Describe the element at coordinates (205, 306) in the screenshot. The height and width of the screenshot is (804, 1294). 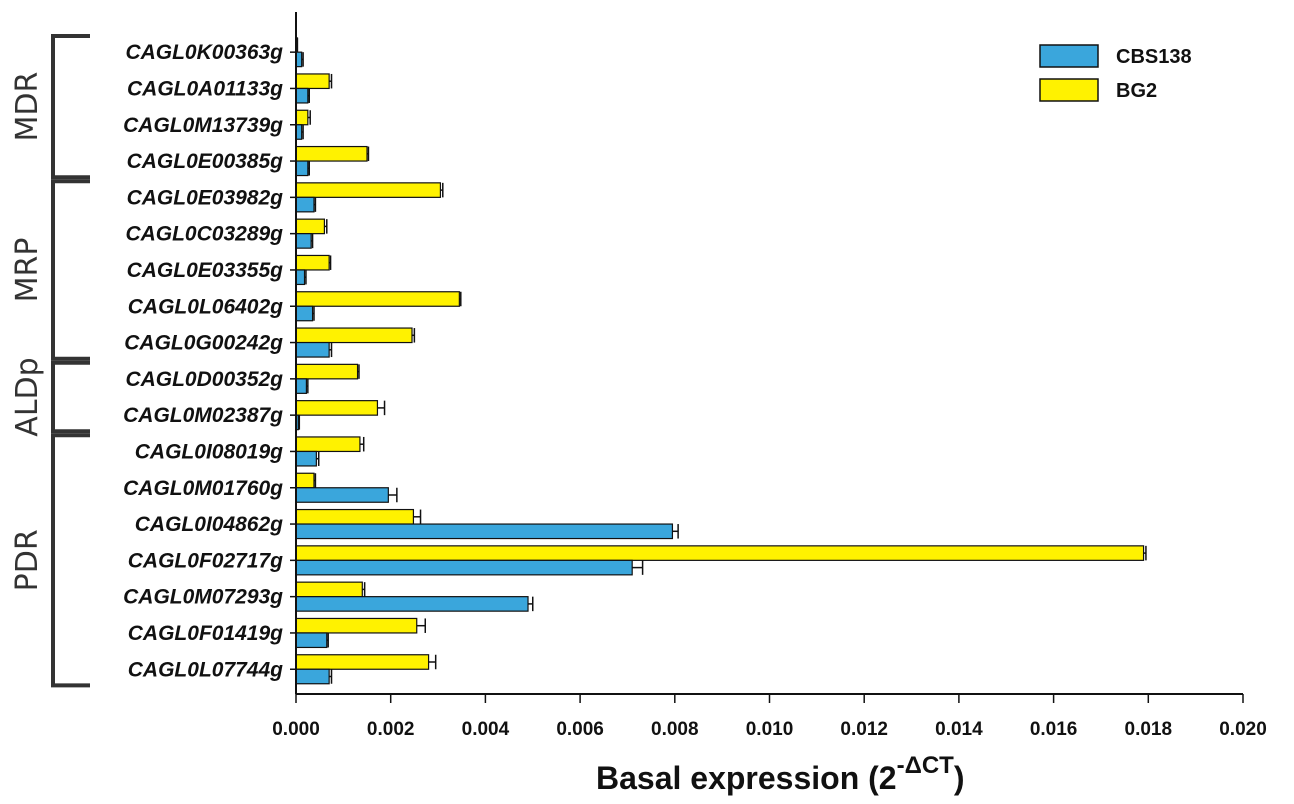
I see `category-label: CAGL0L06402g` at that location.